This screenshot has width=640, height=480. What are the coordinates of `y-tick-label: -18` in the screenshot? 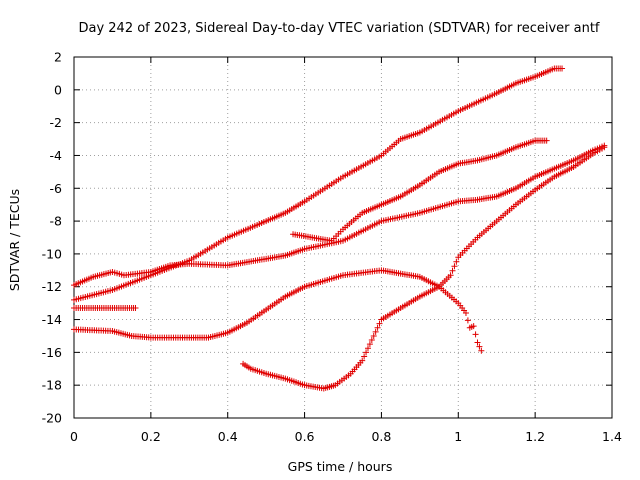 It's located at (52, 385).